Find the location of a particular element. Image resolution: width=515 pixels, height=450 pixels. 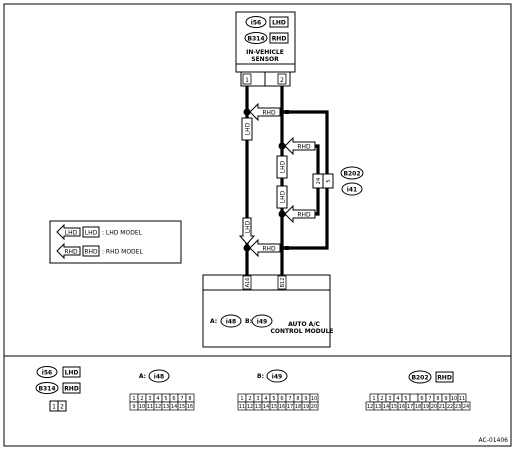

connector-pin-number: 1 is located at coordinates (241, 399).